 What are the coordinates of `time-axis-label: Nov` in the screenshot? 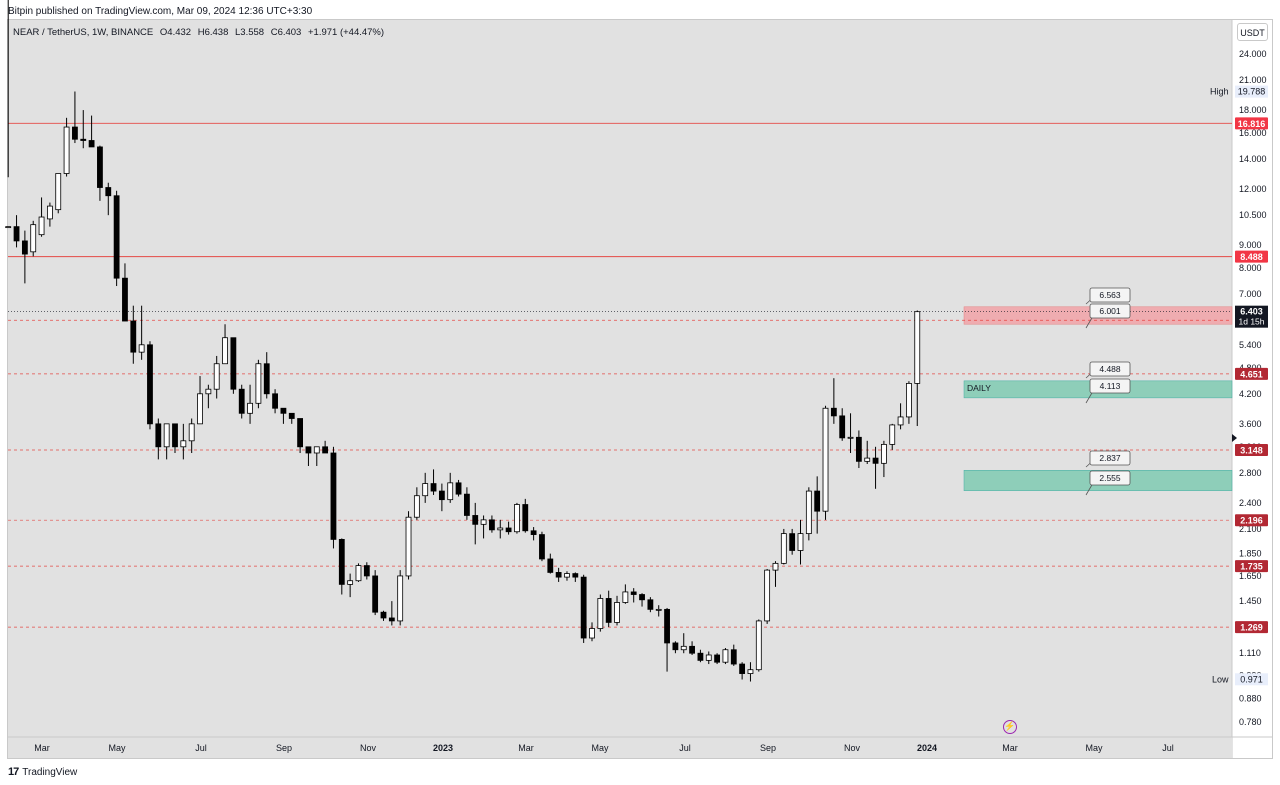 It's located at (368, 748).